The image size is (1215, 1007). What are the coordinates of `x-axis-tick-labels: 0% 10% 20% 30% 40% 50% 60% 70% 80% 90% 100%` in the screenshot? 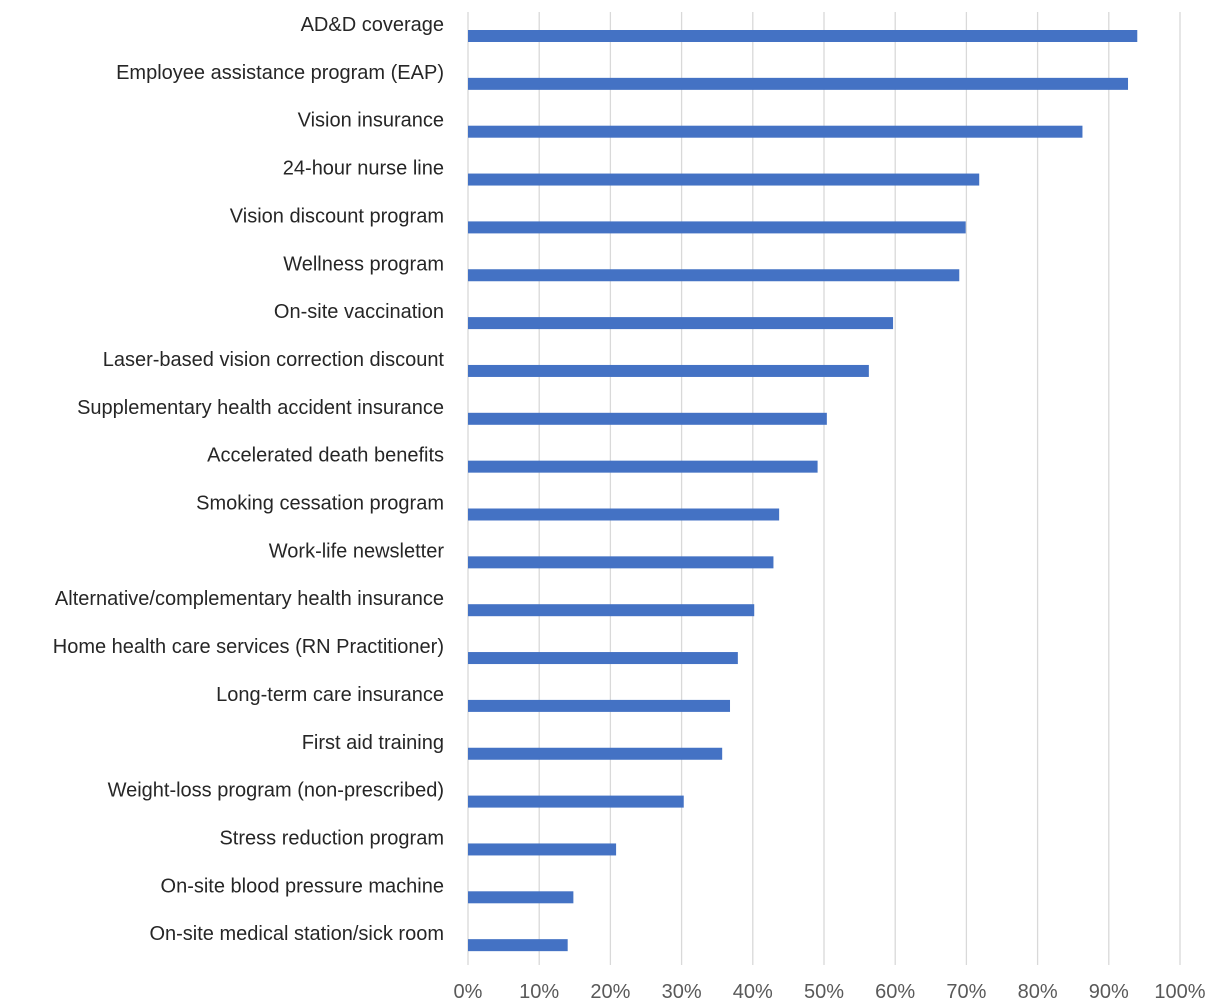 It's located at (830, 992).